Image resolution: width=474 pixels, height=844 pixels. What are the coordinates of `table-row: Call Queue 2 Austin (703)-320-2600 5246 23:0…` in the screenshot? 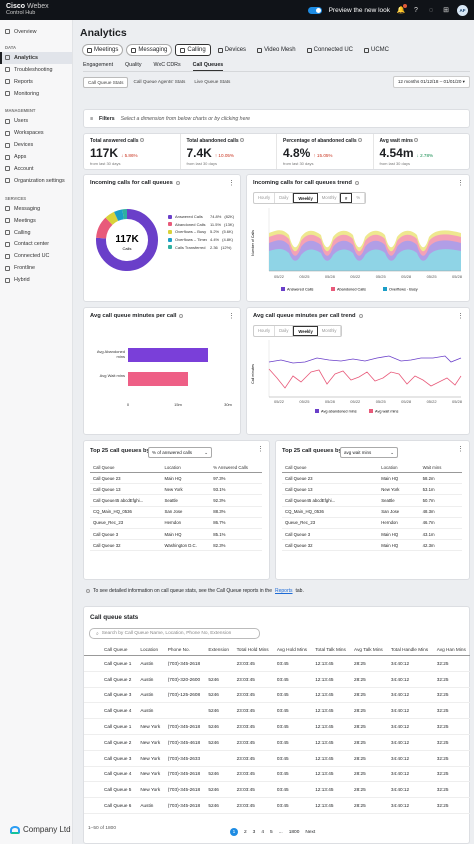 It's located at (277, 679).